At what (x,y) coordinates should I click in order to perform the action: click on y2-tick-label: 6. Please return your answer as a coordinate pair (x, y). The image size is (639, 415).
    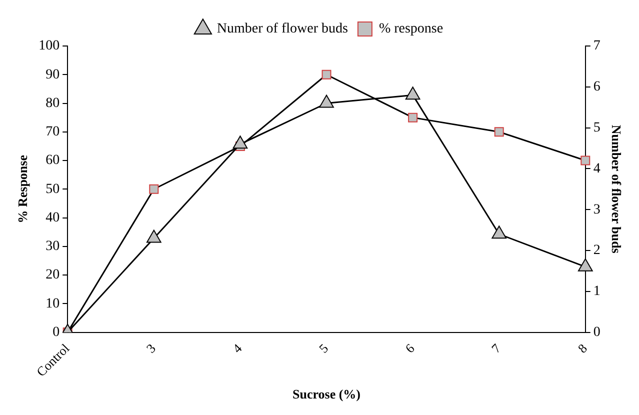
    Looking at the image, I should click on (596, 87).